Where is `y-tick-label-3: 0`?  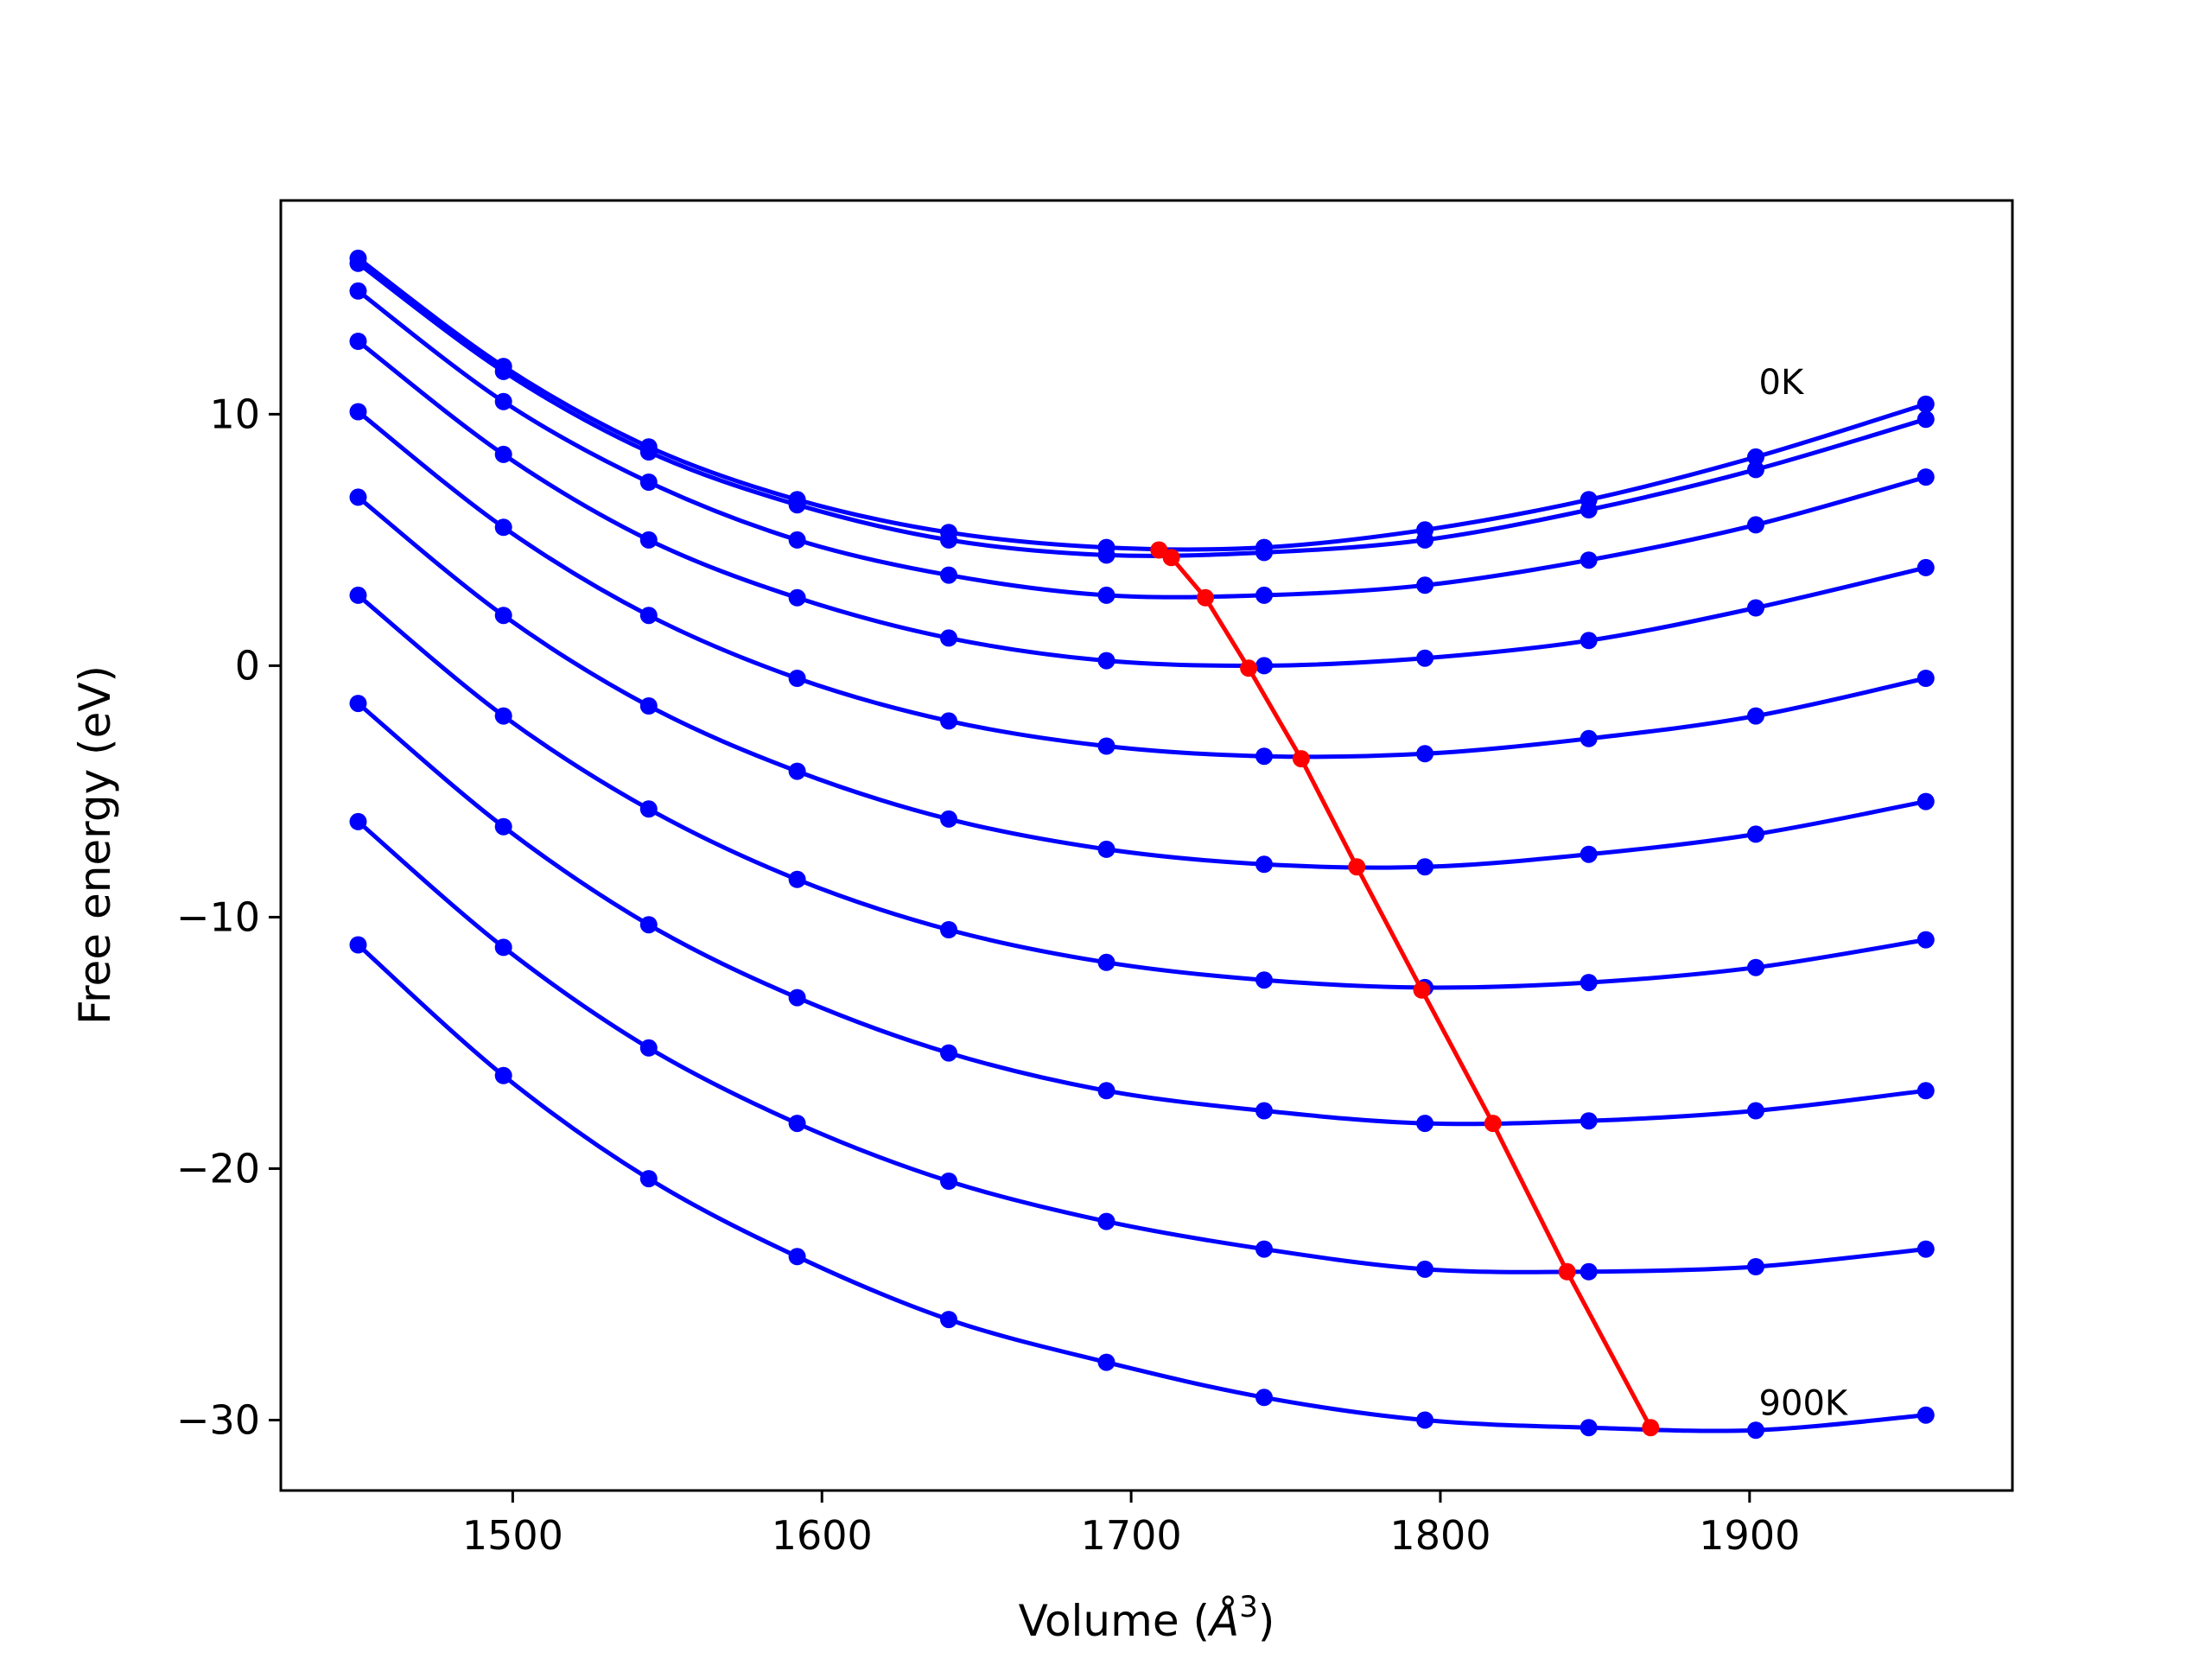 y-tick-label-3: 0 is located at coordinates (247, 665).